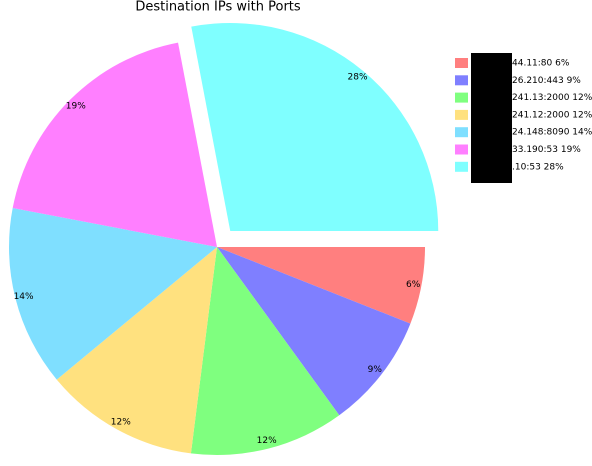  I want to click on chart-title: Destination IPs with Ports, so click(218, 7).